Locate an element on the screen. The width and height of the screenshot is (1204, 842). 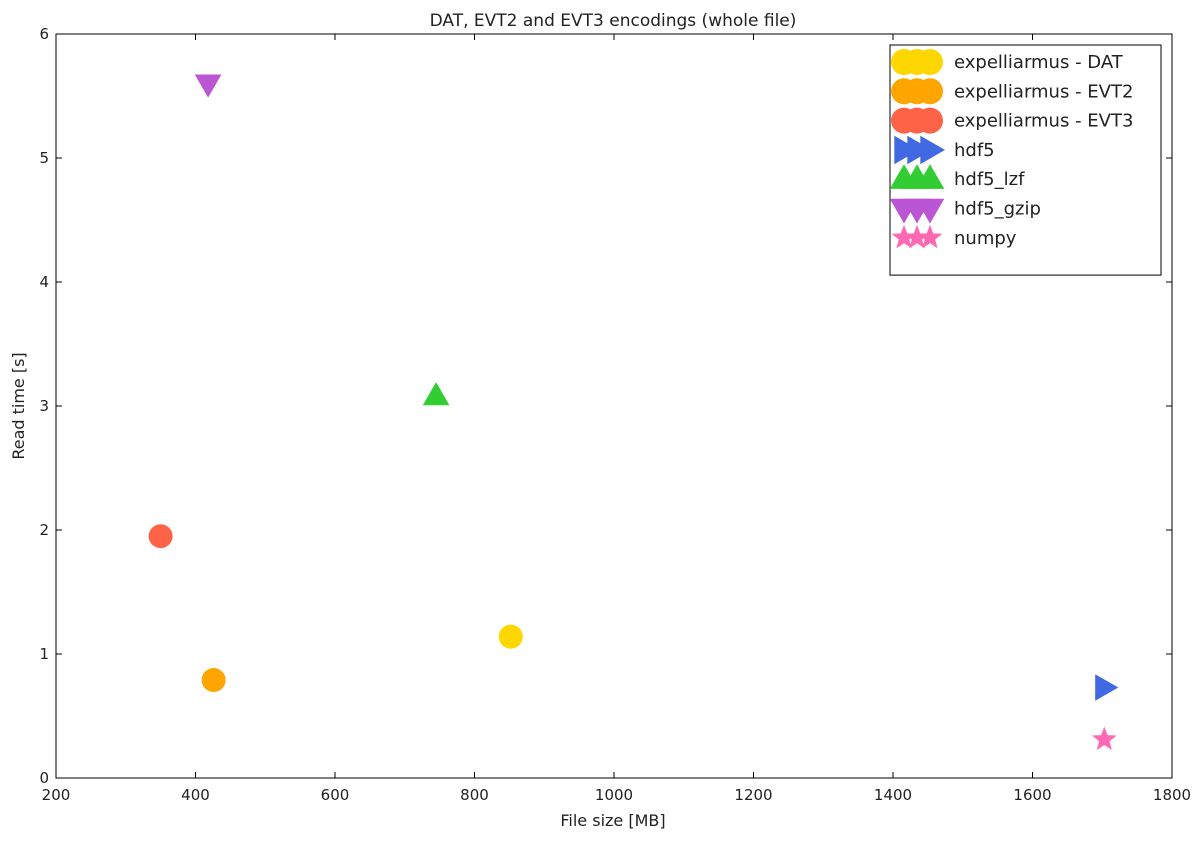
y-tick-label: 3 is located at coordinates (44, 406).